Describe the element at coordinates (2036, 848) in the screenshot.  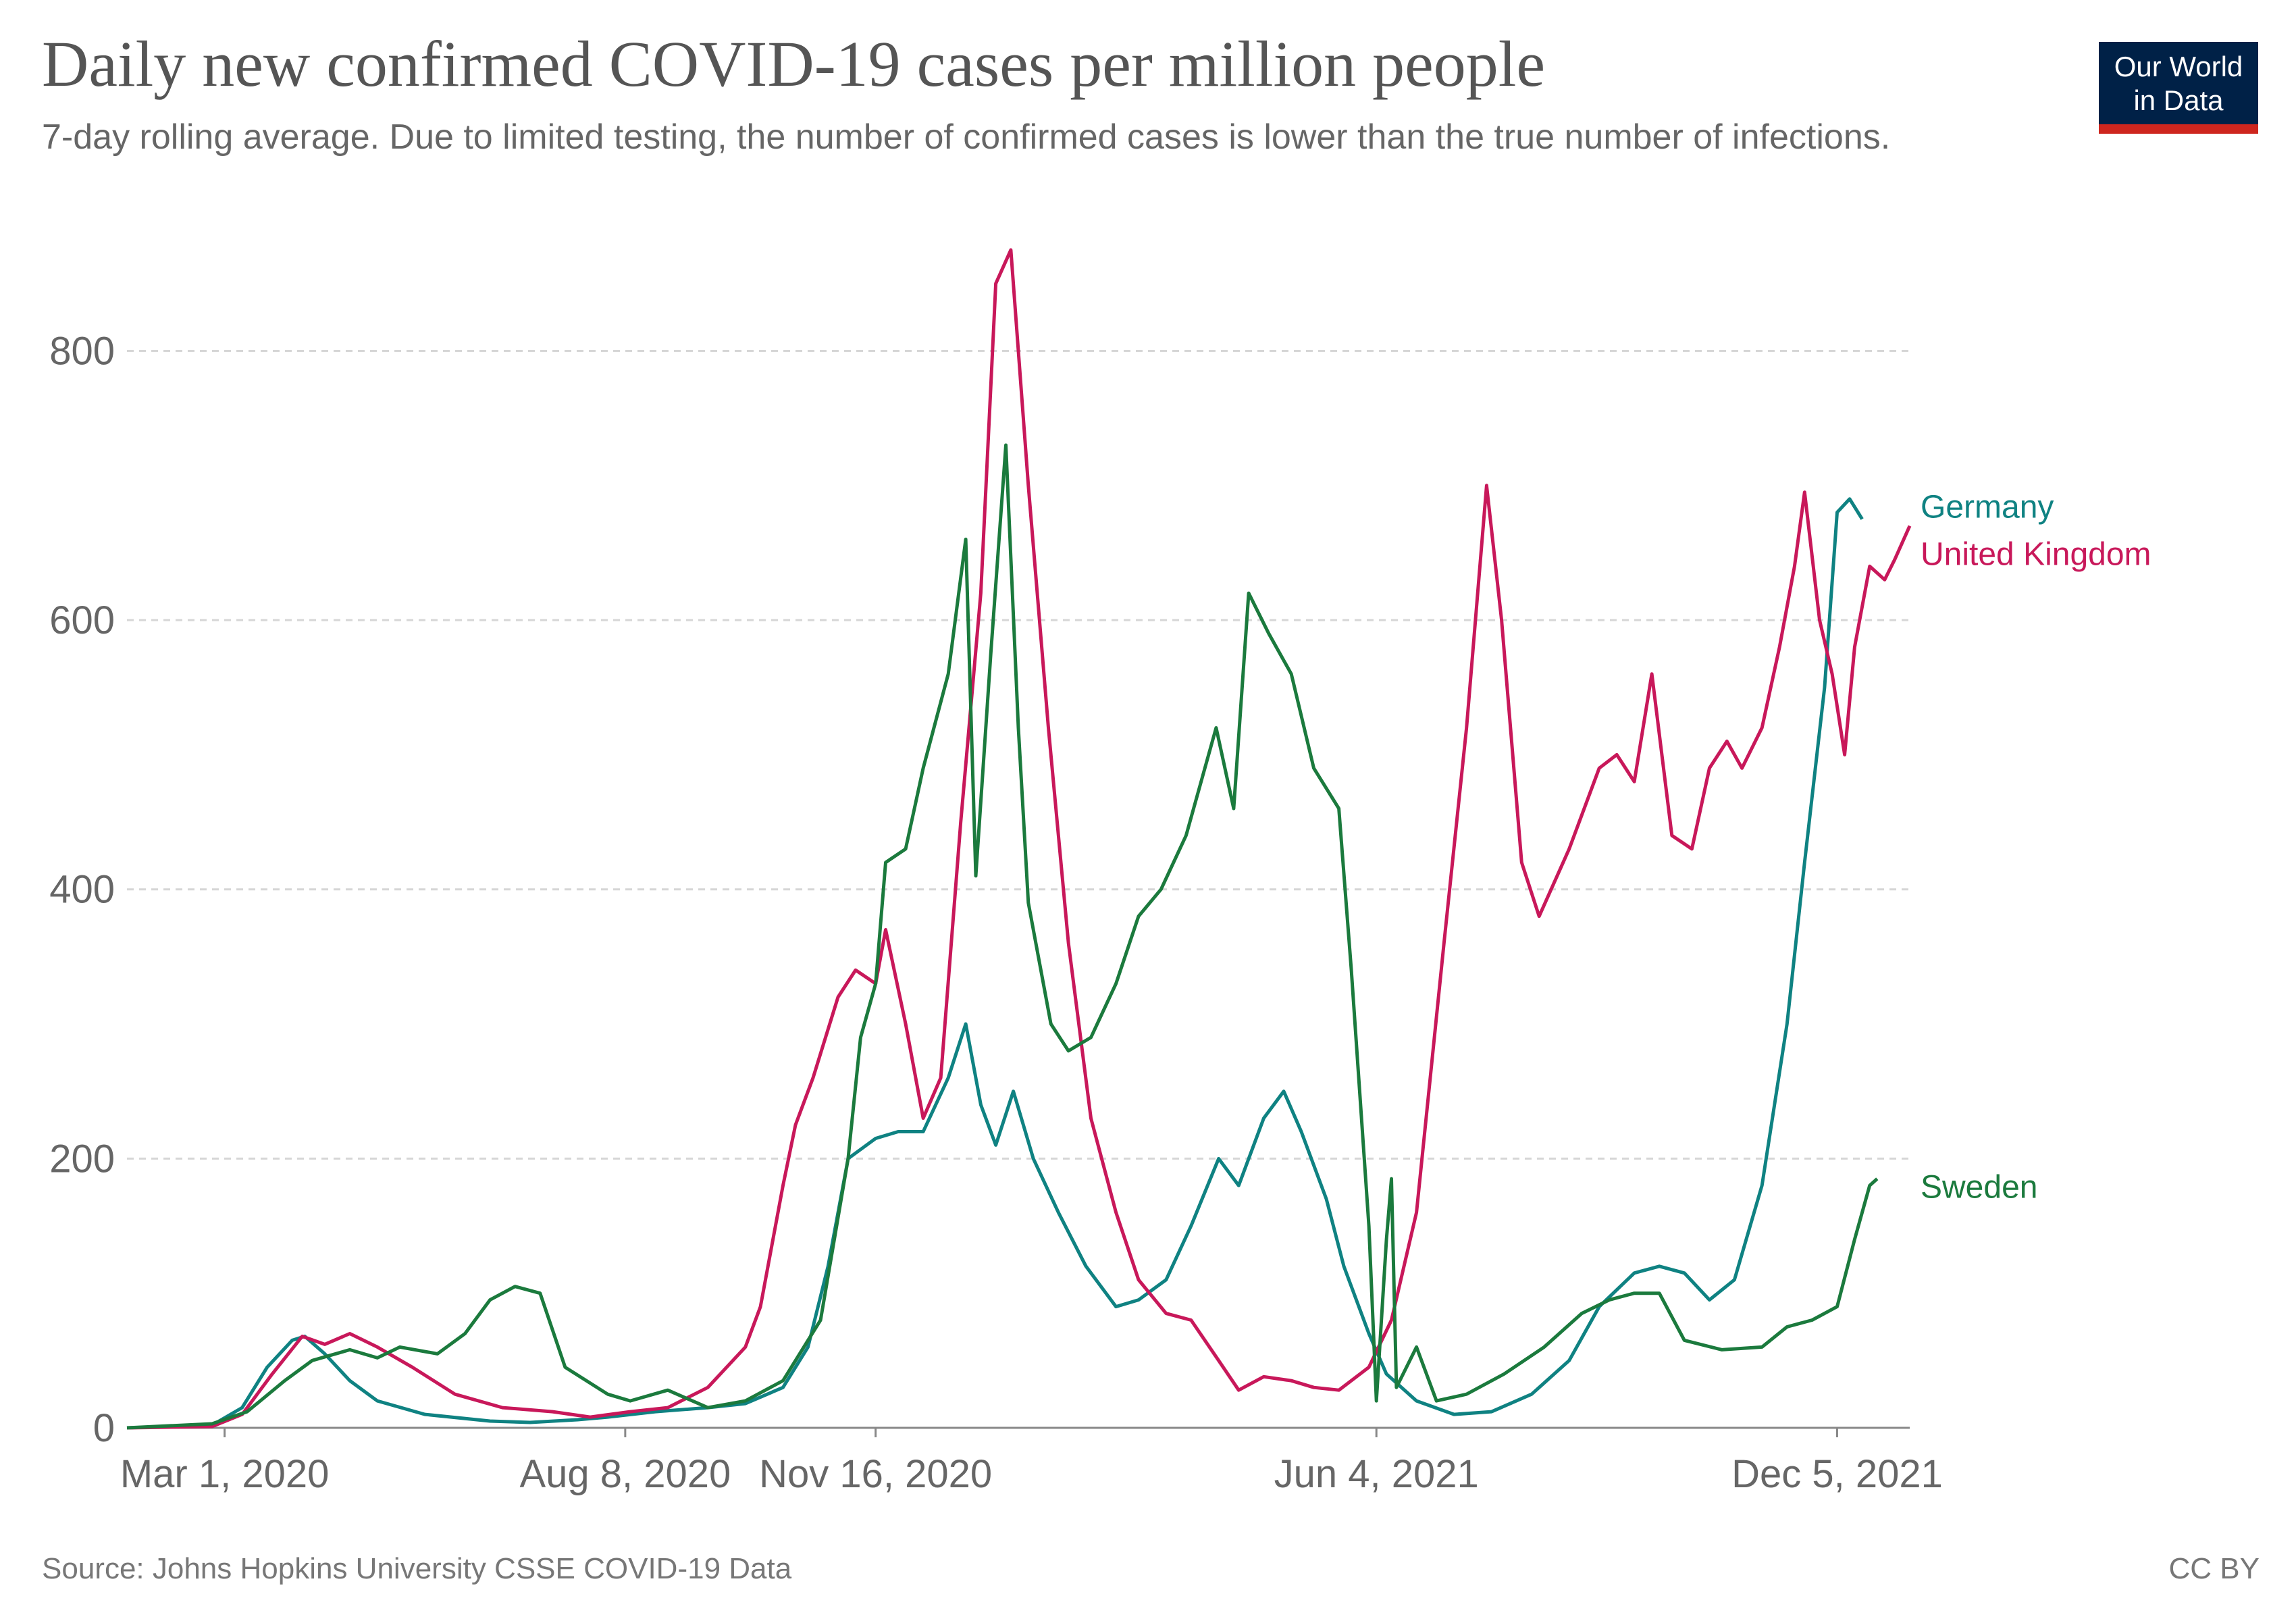
I see `series-labels: Germany United Kingdom Sweden` at that location.